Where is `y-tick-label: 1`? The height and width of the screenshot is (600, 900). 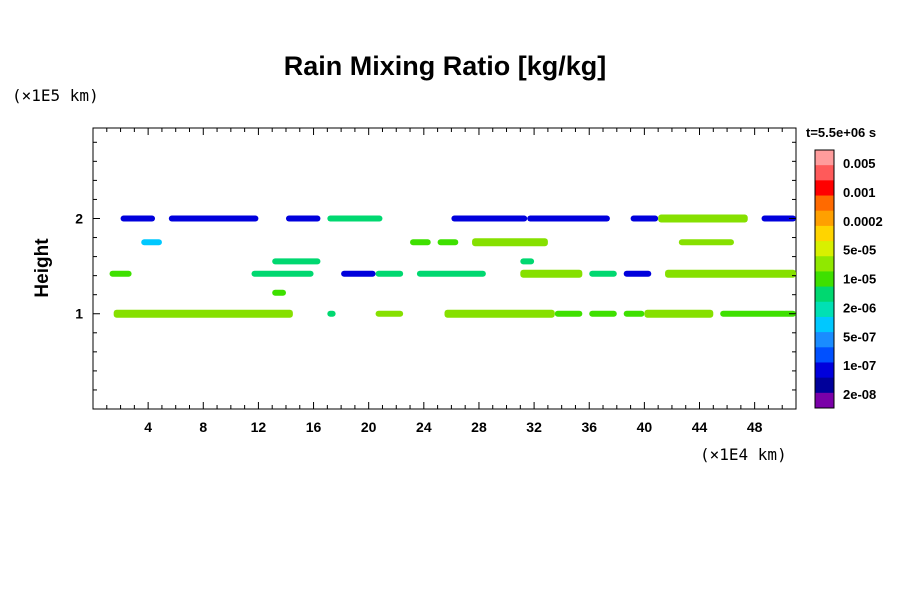 y-tick-label: 1 is located at coordinates (79, 314).